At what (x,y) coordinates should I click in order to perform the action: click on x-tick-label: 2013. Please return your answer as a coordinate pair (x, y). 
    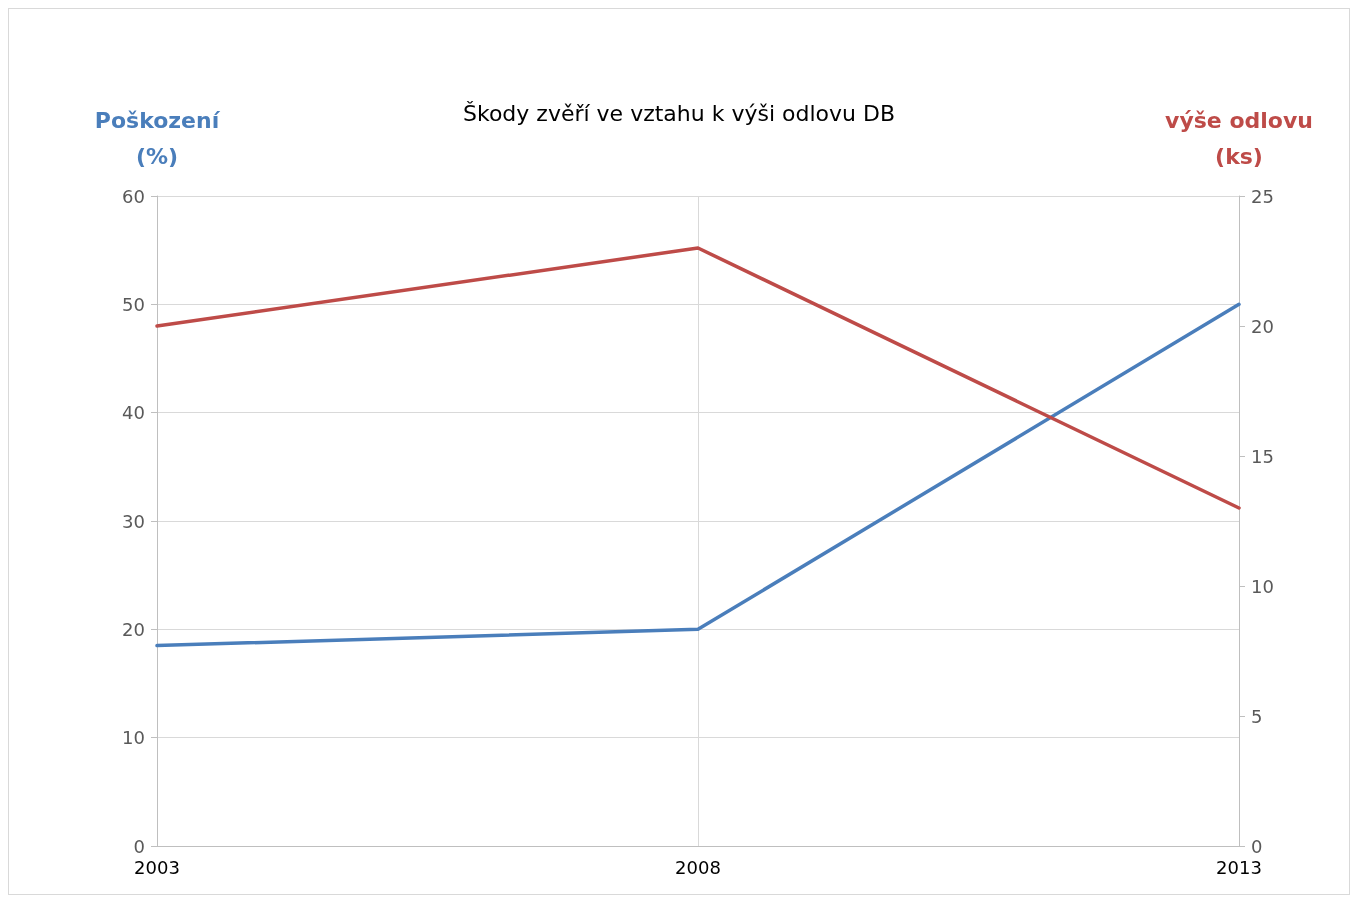
    Looking at the image, I should click on (1239, 867).